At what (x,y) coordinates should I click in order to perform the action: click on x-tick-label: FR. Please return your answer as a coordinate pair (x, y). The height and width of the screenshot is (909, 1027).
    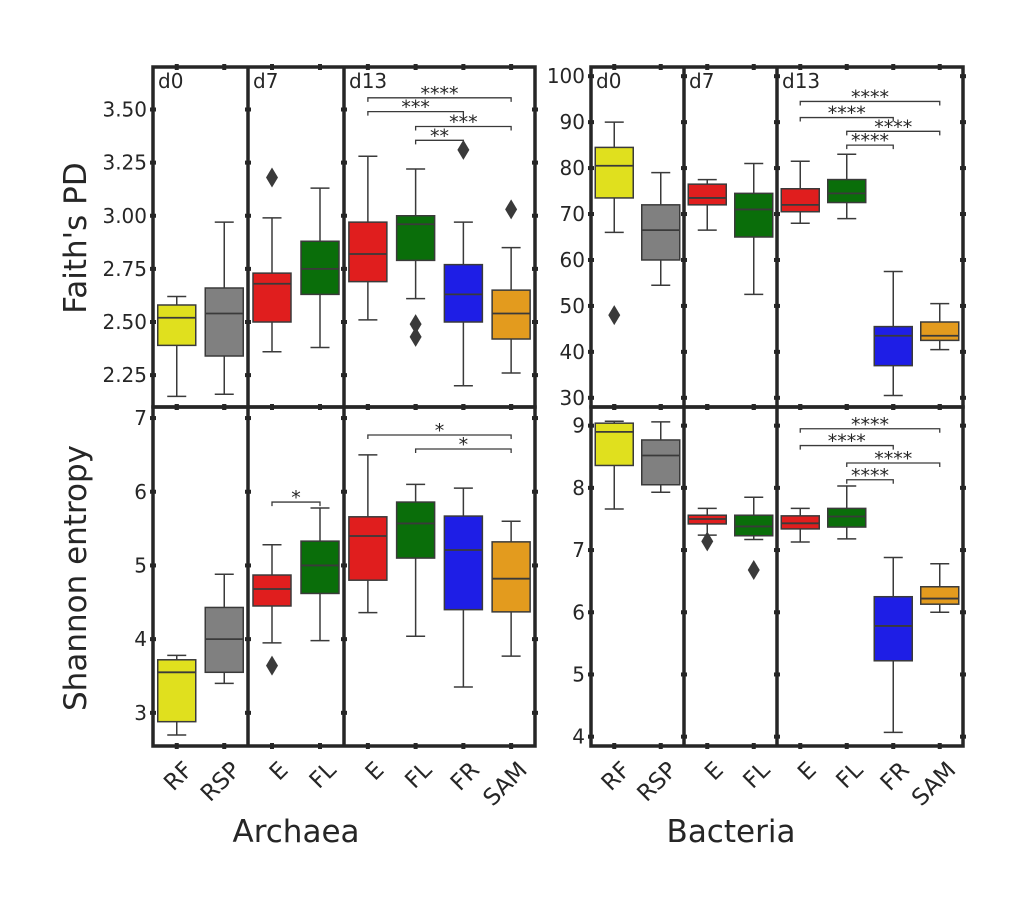
    Looking at the image, I should click on (465, 776).